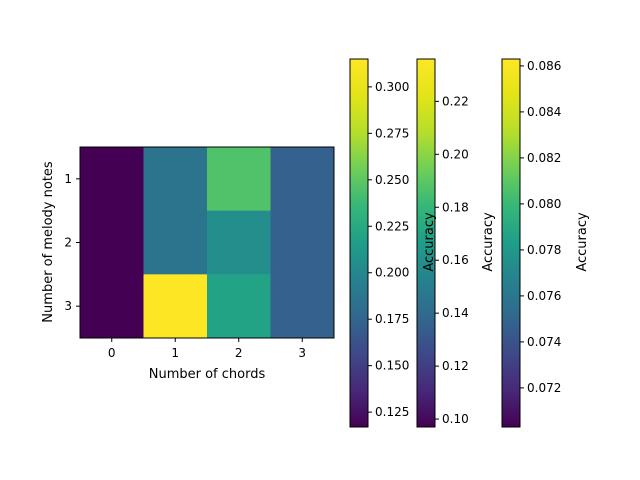 This screenshot has height=480, width=640. I want to click on x-axis-ticks: 0 1 2 3, so click(207, 349).